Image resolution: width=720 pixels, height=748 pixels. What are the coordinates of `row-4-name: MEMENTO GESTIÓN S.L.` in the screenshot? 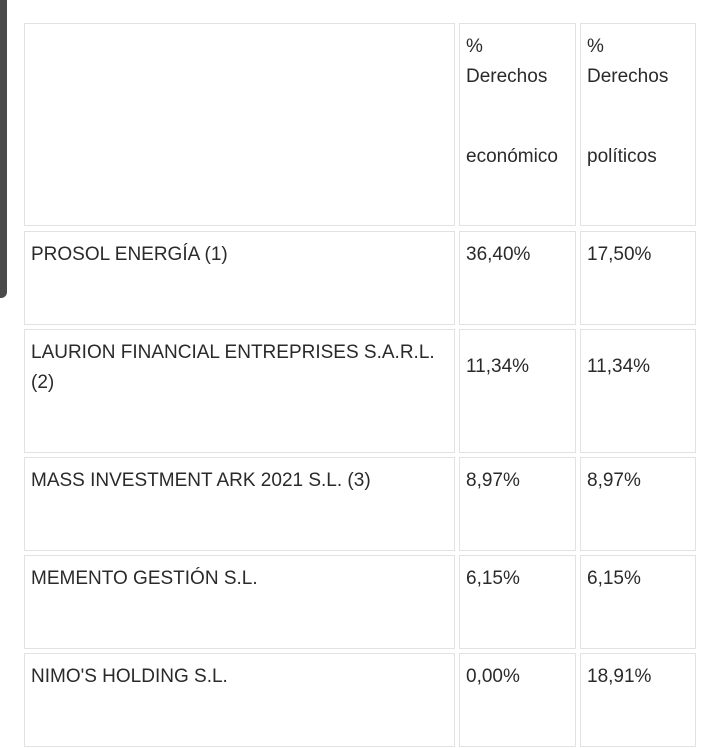 It's located at (239, 602).